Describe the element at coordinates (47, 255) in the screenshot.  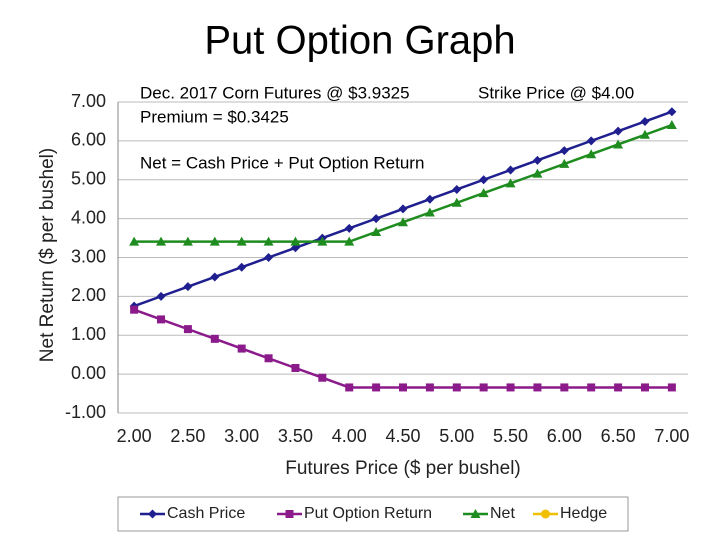
I see `y-axis-label: Net Return ($ per bushel)` at that location.